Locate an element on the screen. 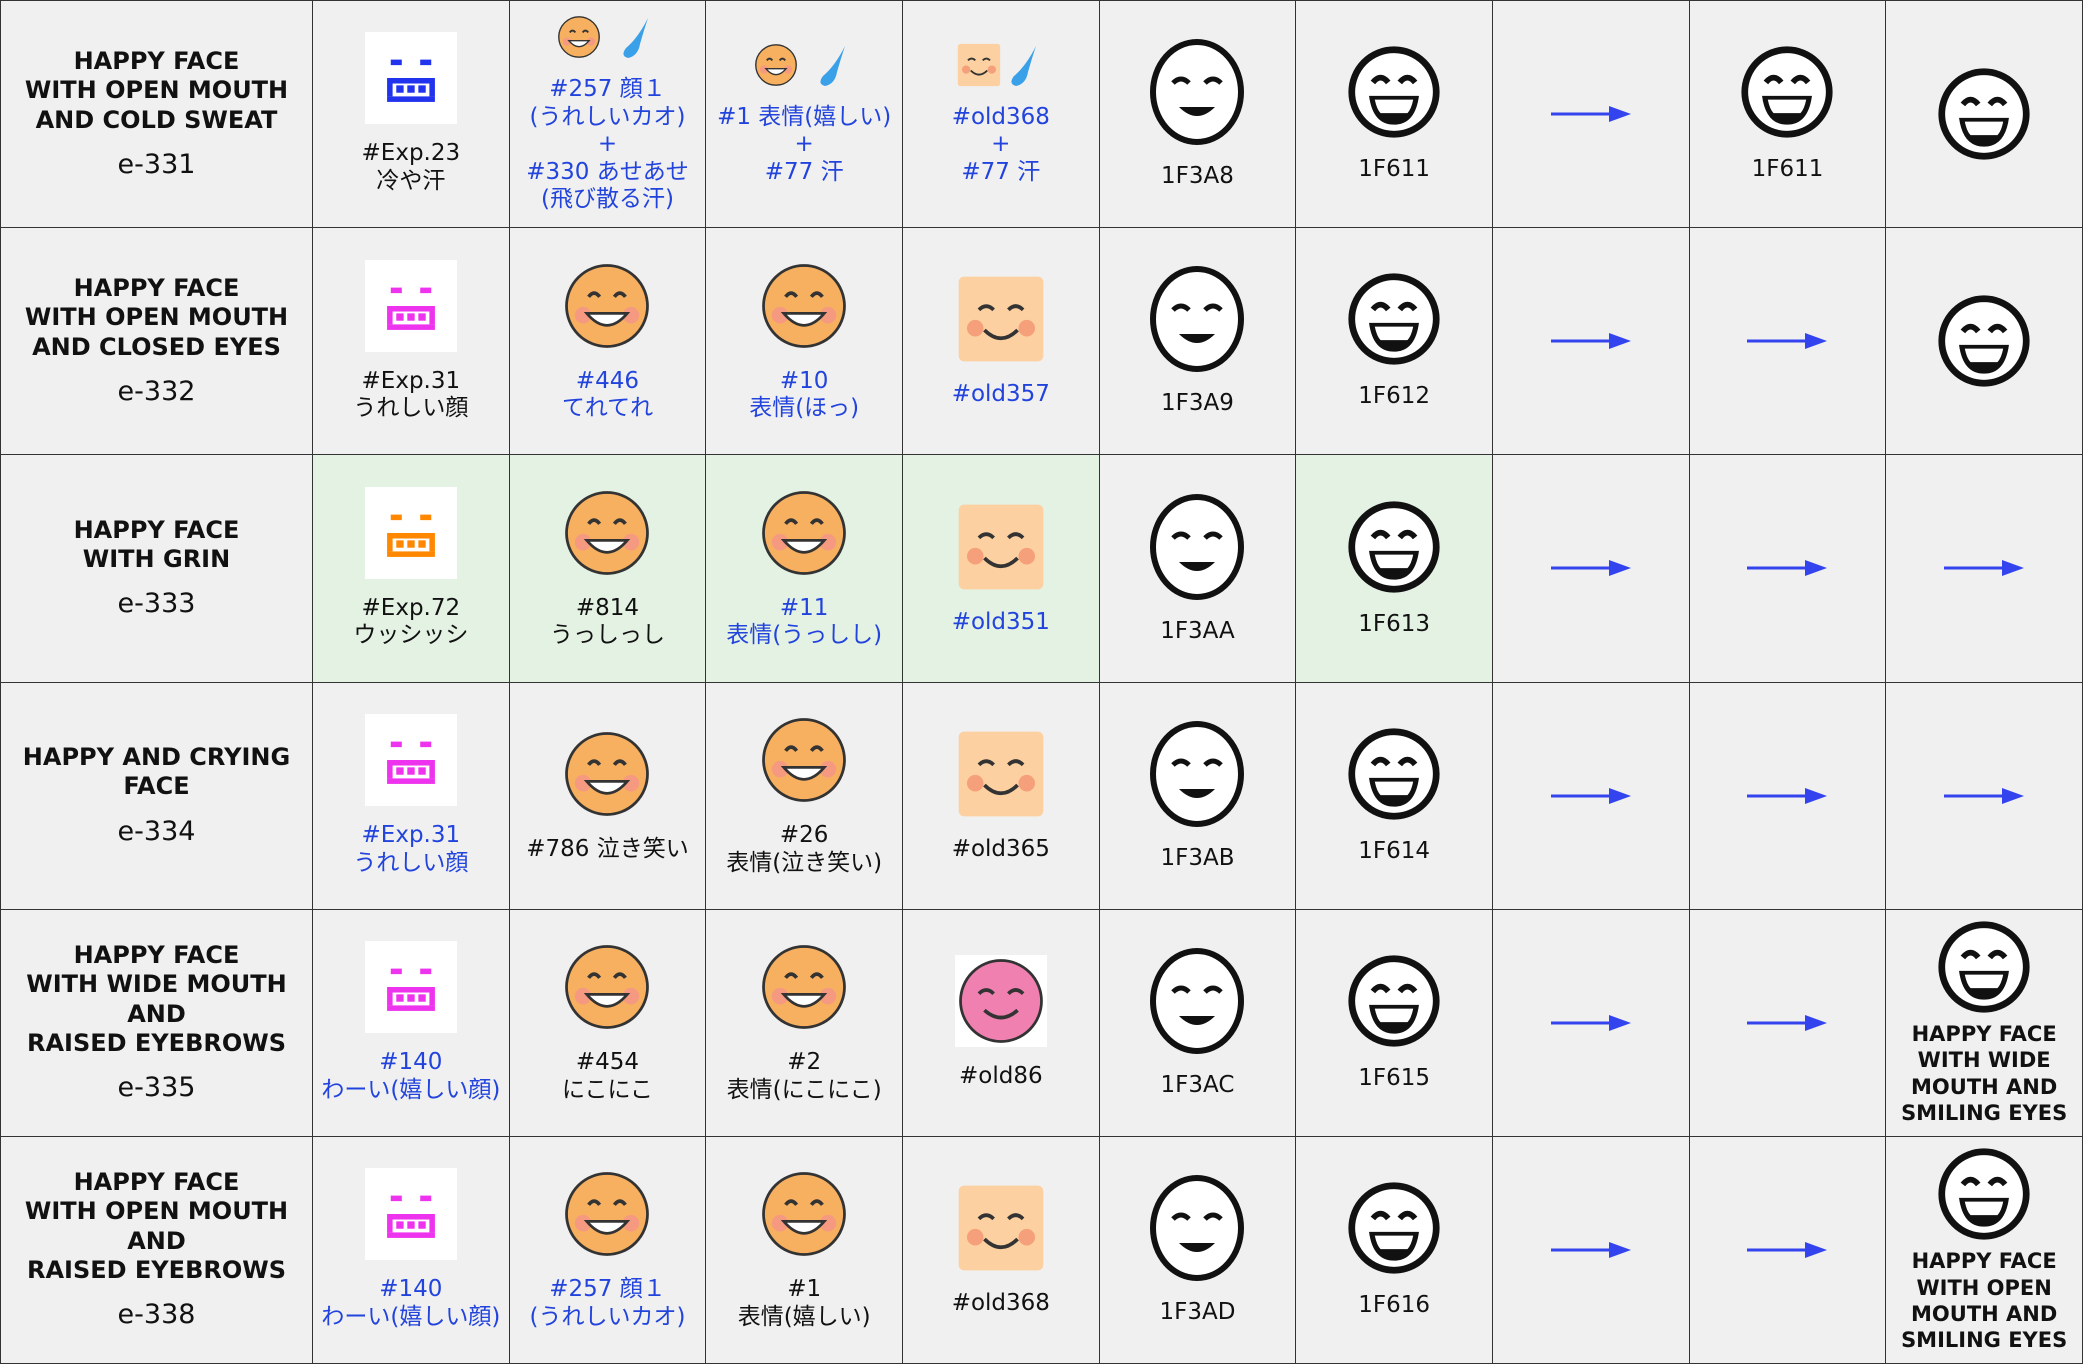  emoji-name: HAPPY FACE WITH GRIN is located at coordinates (157, 545).